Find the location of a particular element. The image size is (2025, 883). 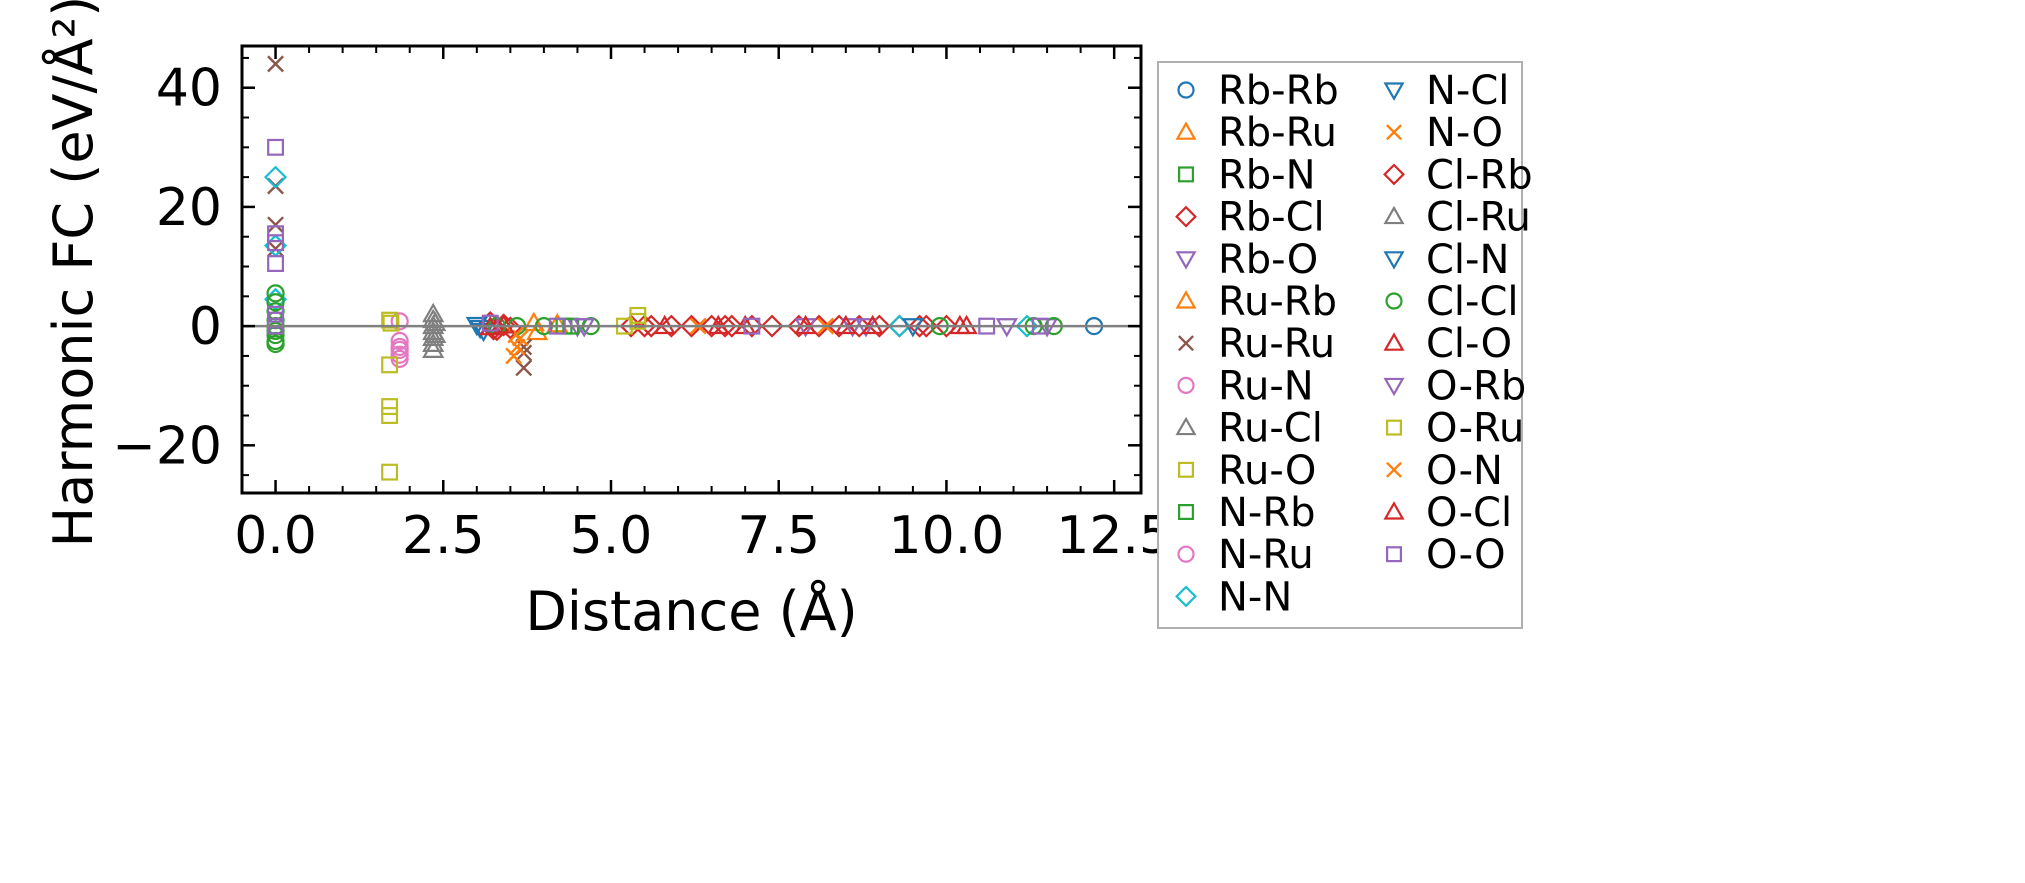

legend-label: N-N is located at coordinates (1255, 597).